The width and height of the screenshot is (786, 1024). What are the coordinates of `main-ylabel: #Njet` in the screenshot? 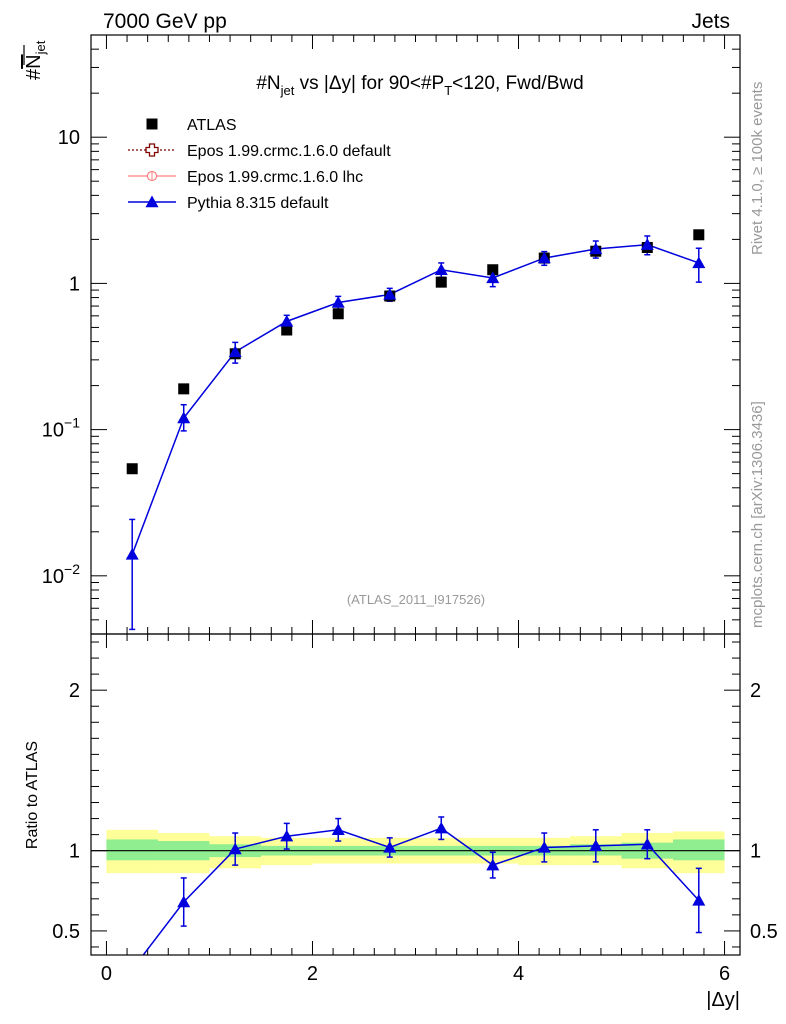 It's located at (35, 60).